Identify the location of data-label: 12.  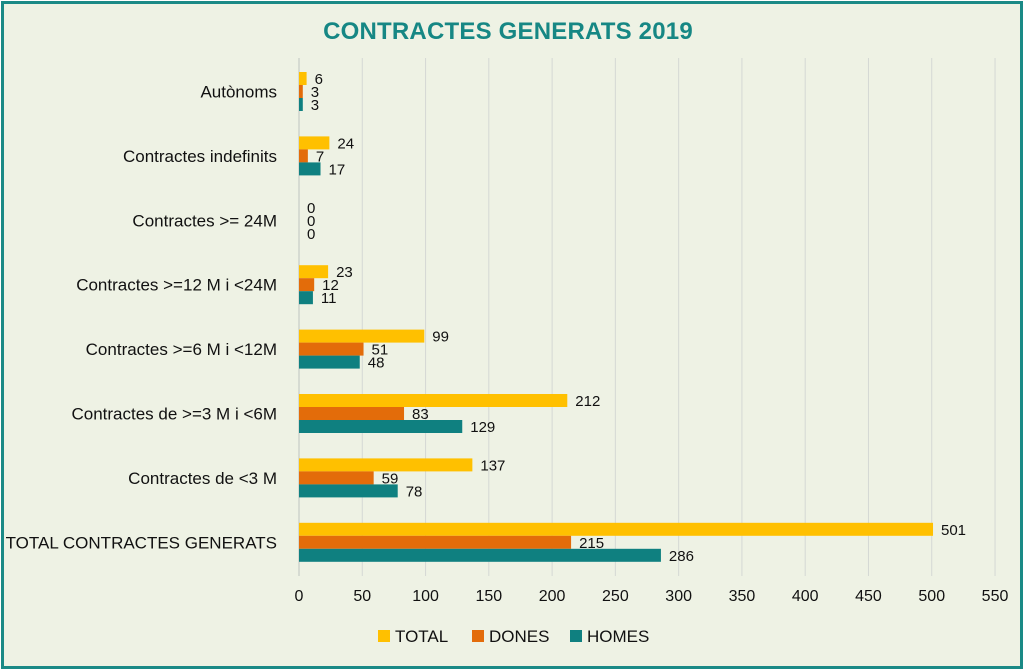
(330, 285).